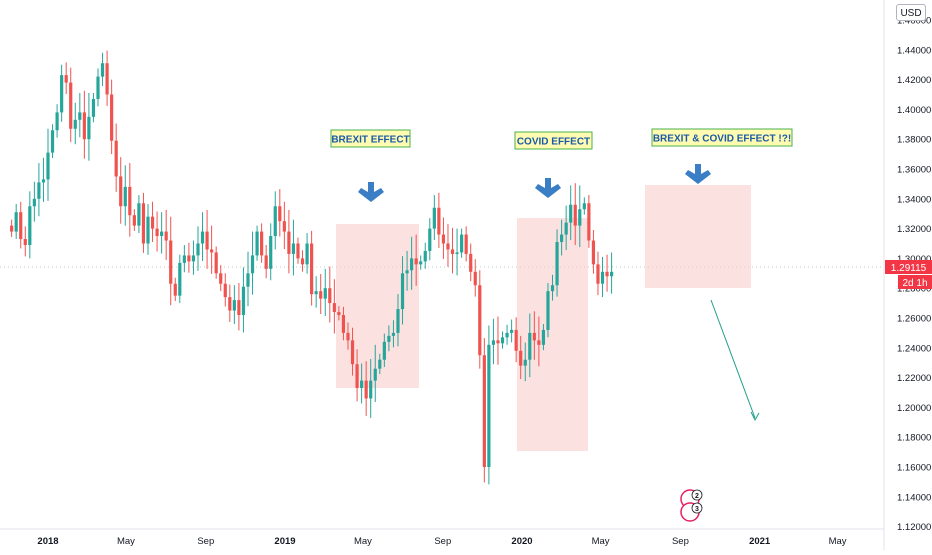  Describe the element at coordinates (370, 138) in the screenshot. I see `brexit-callout: BREXIT EFFECT` at that location.